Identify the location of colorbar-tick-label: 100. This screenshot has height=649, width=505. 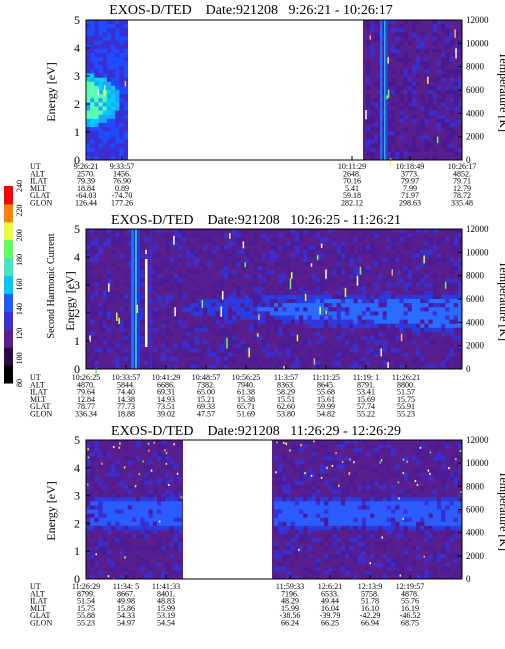
(19, 358).